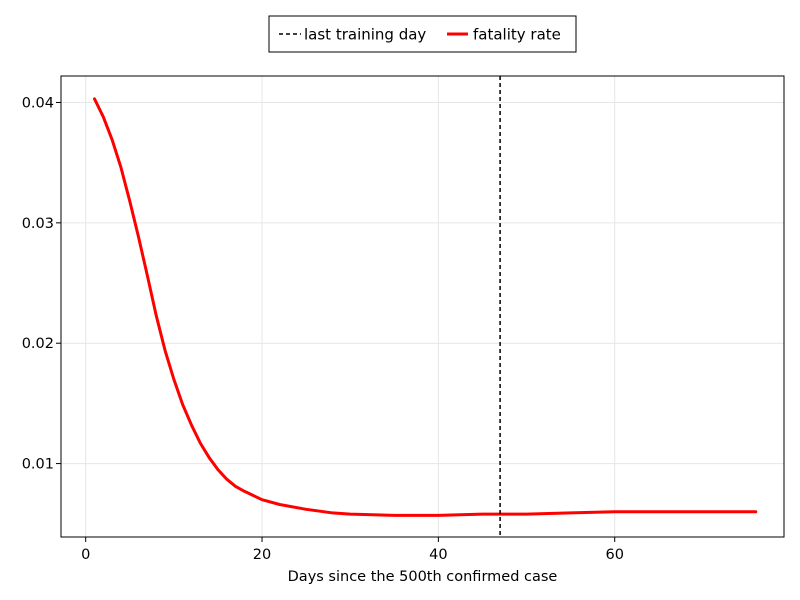  What do you see at coordinates (365, 35) in the screenshot?
I see `legend-label-last-training-day: last training day` at bounding box center [365, 35].